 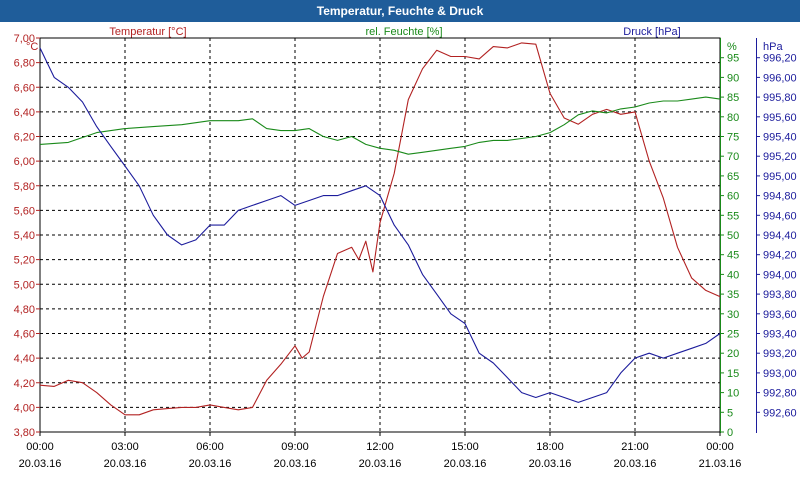 I want to click on temperature-tick-label: 5,80, so click(x=24, y=187).